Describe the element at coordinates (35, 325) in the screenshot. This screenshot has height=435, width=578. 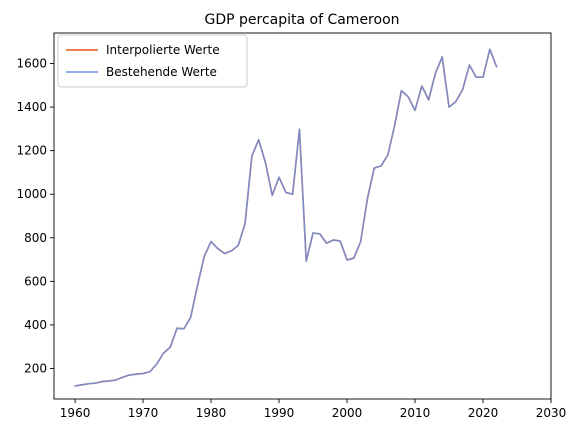
I see `y-tick-label: 400` at that location.